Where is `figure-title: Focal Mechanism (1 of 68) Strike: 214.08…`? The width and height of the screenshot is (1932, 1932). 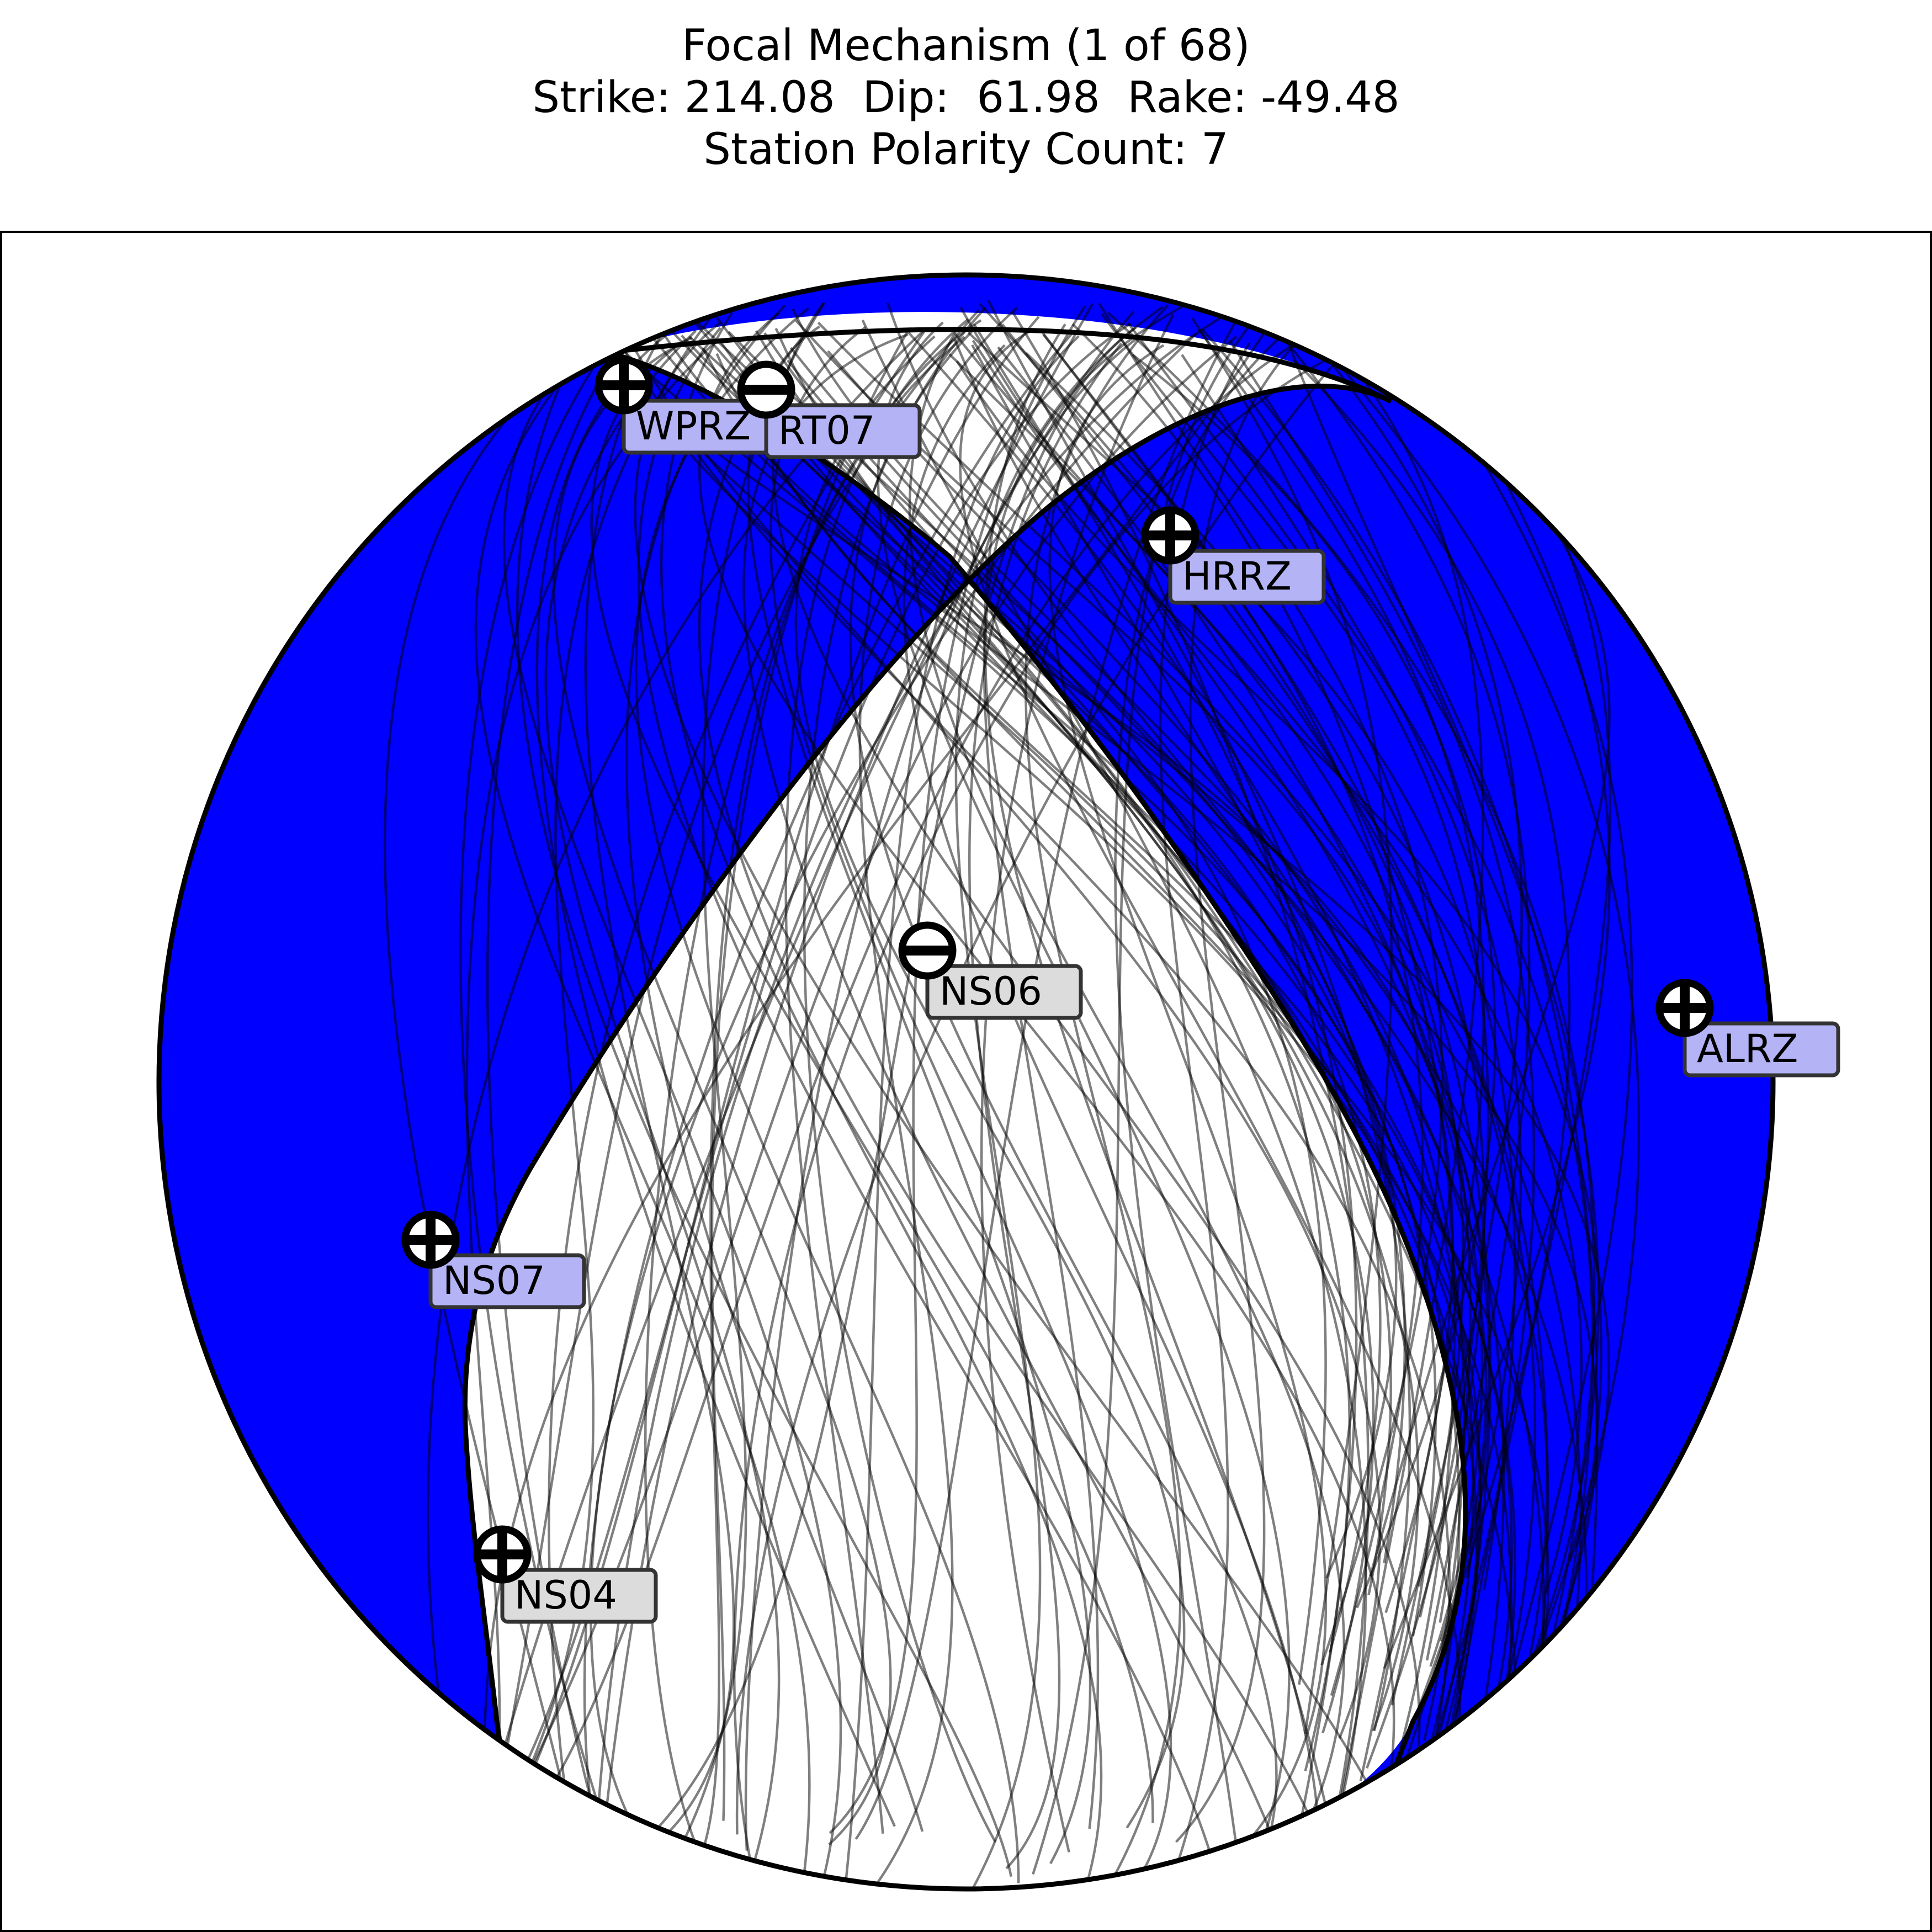
figure-title: Focal Mechanism (1 of 68) Strike: 214.08… is located at coordinates (966, 98).